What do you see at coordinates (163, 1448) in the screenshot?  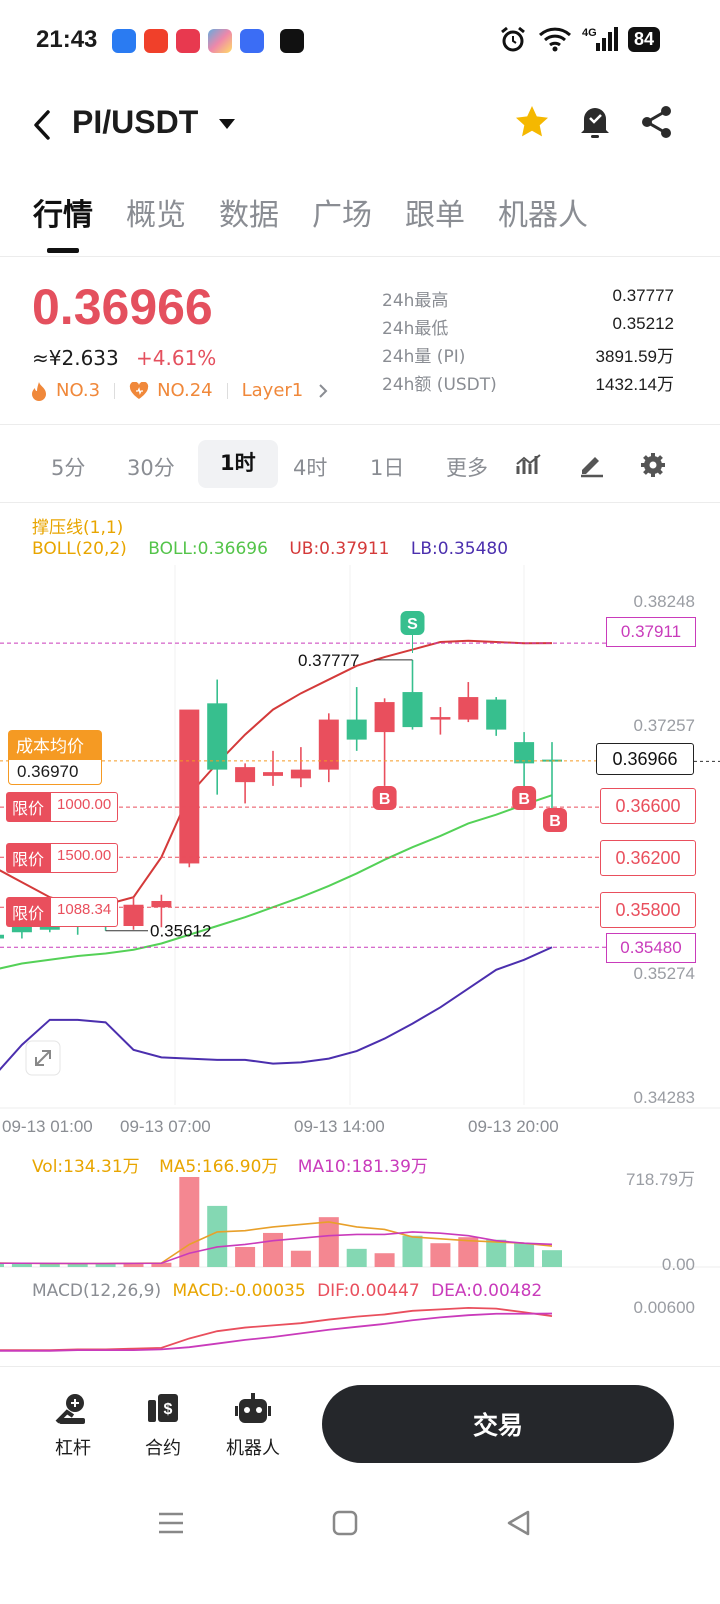 I see `contract-label: 合约` at bounding box center [163, 1448].